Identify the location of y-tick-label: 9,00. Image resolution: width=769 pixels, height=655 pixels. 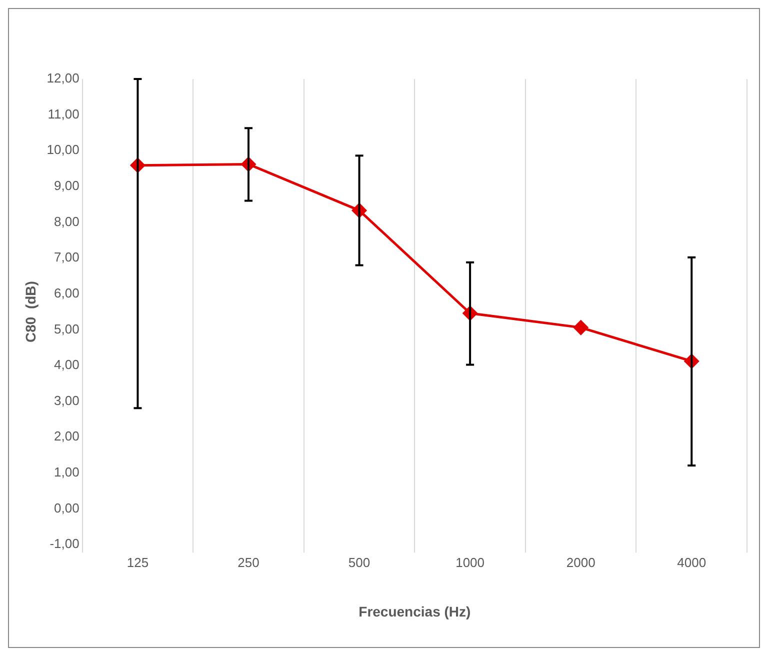
(67, 186).